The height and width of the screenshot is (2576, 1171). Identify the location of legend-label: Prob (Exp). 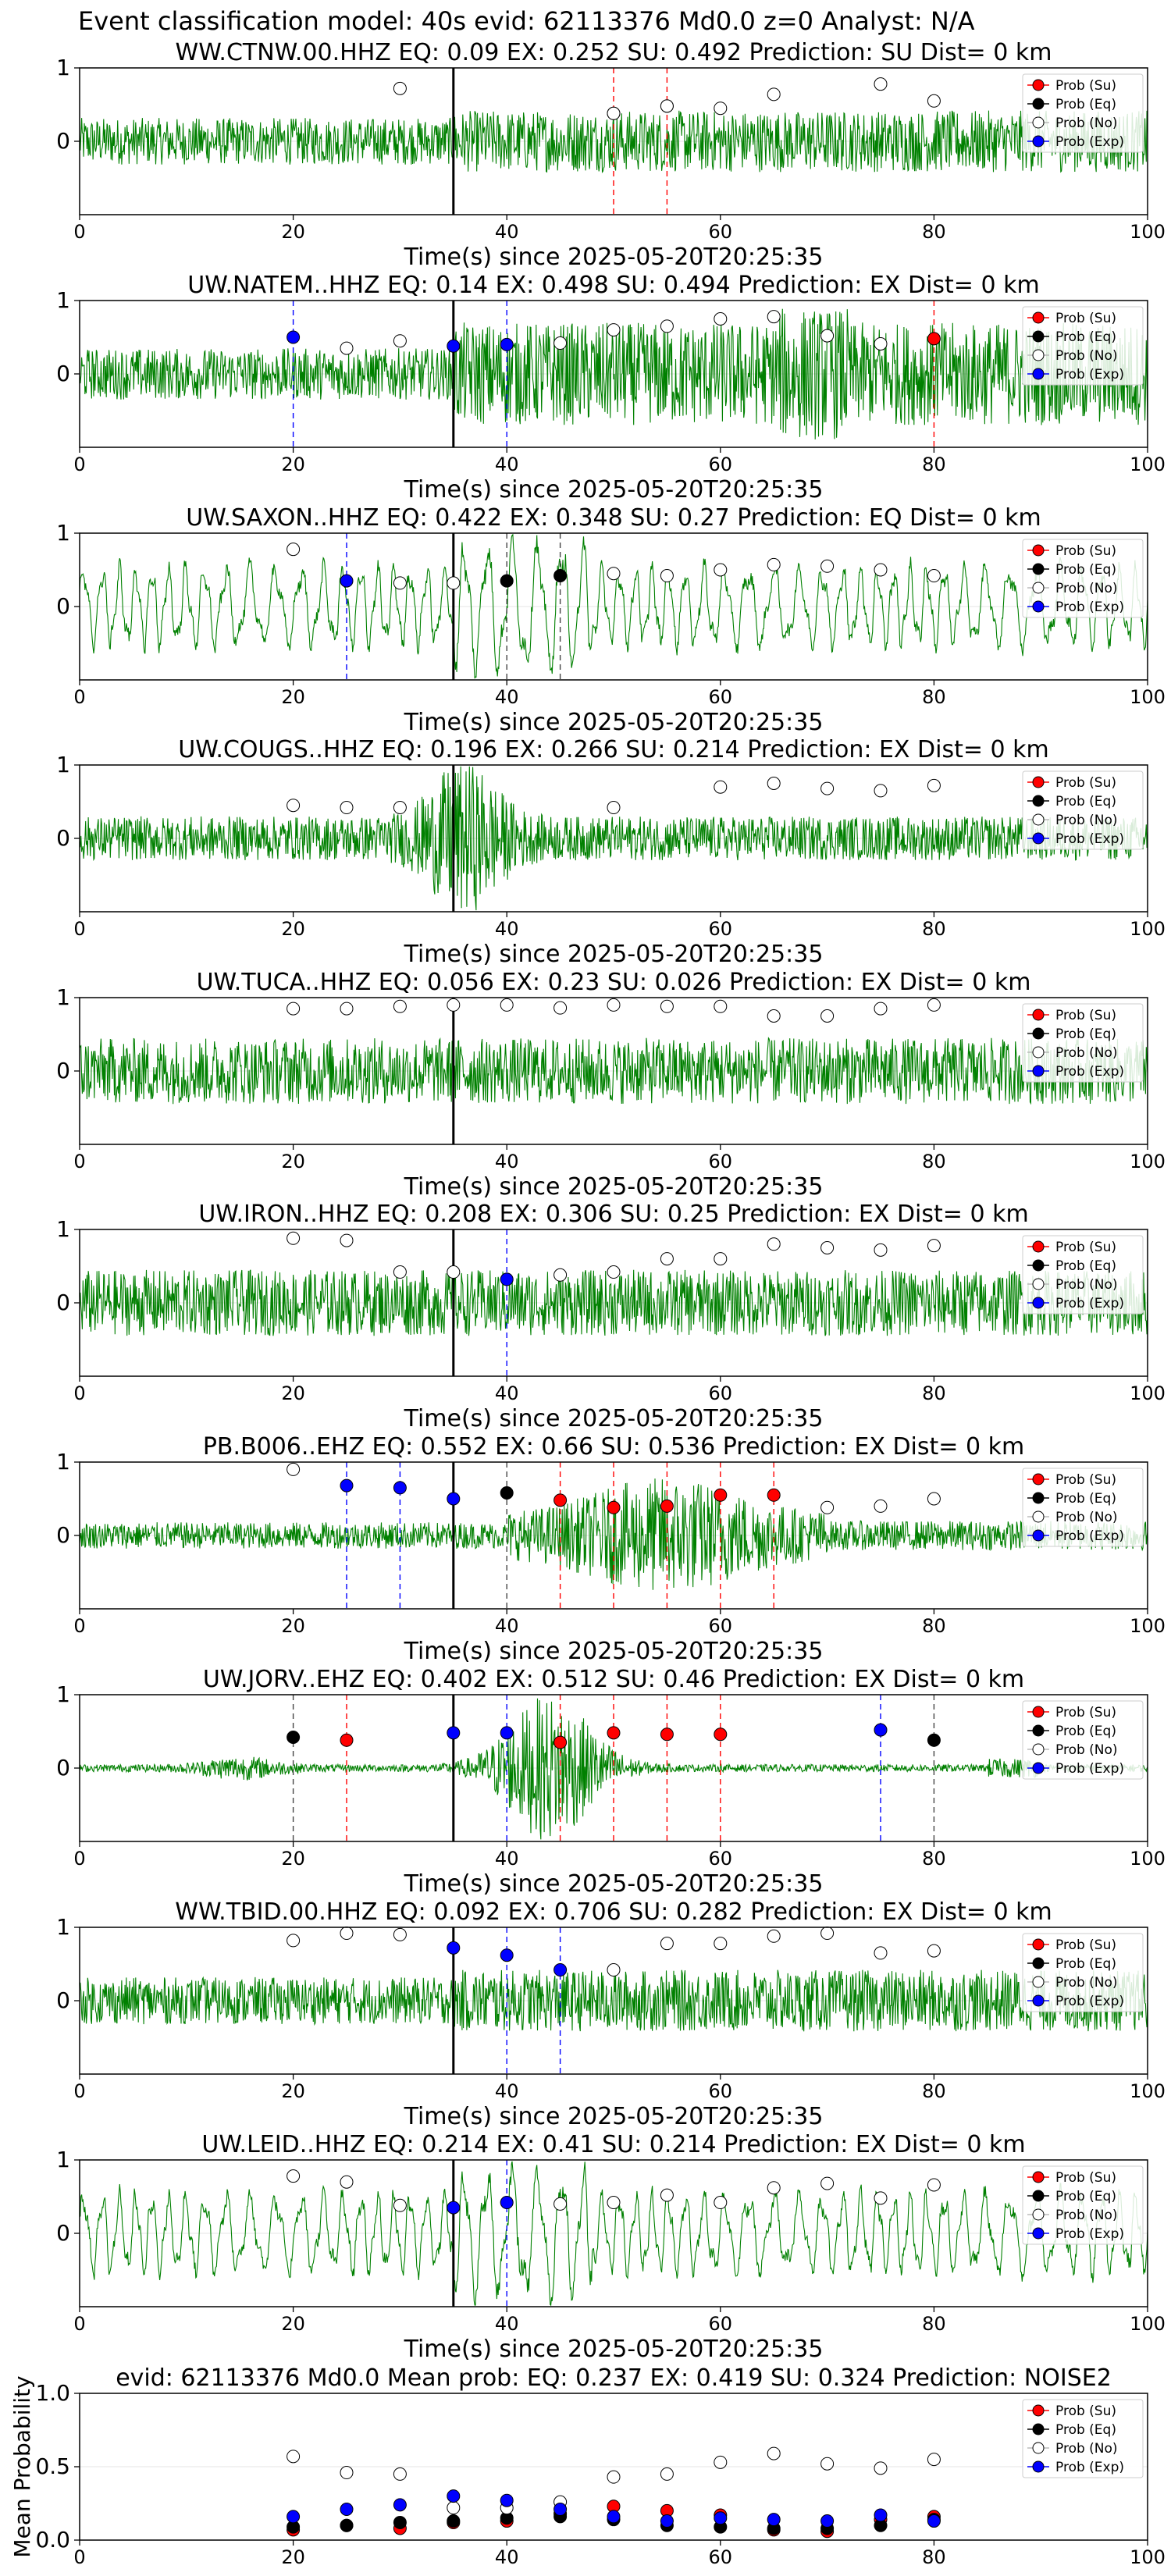
(1089, 2001).